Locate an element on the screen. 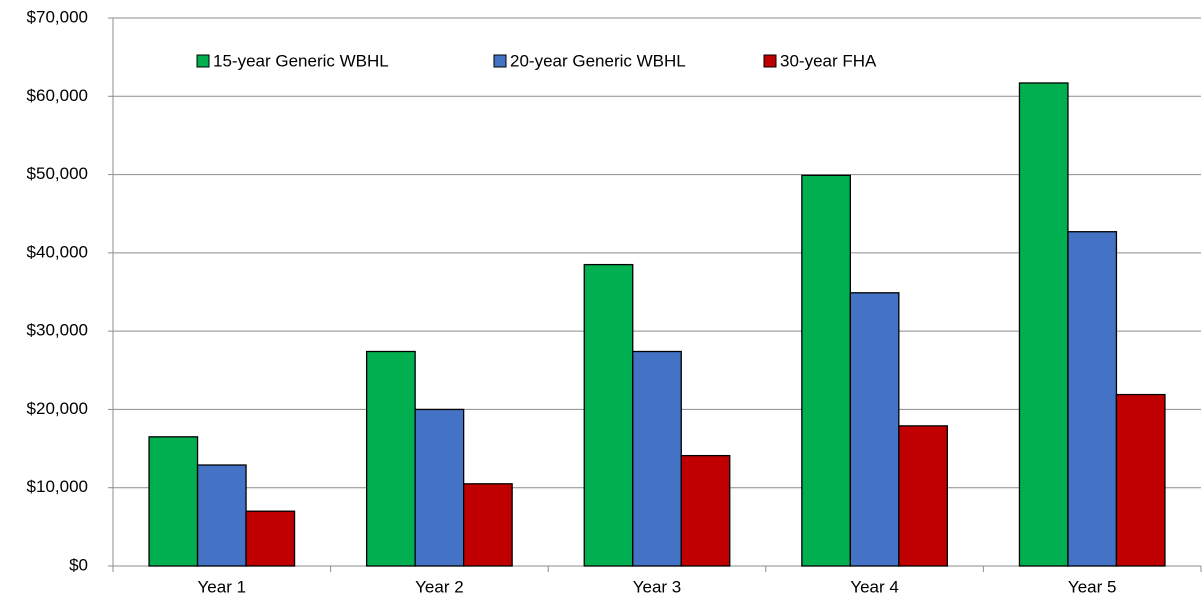  x-tick-label: Year 4 is located at coordinates (874, 586).